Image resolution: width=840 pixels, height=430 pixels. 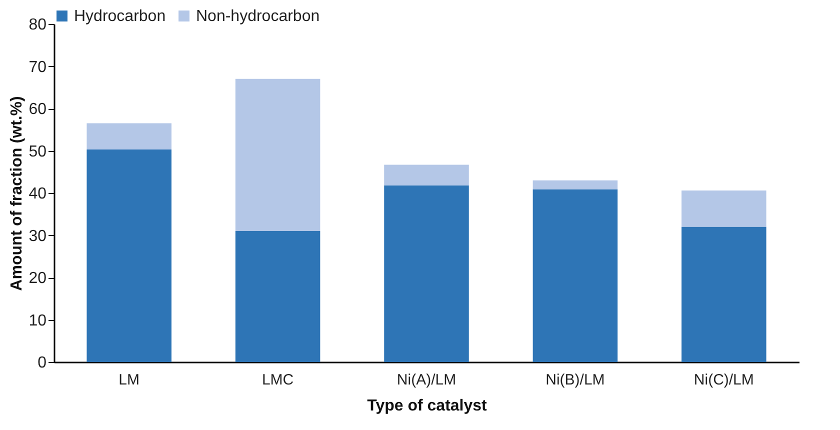 I want to click on y-tick-label: 0, so click(x=42, y=363).